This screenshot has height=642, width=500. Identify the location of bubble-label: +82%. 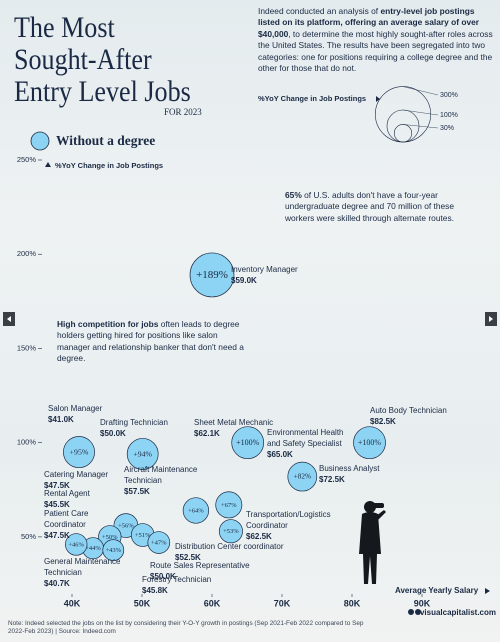
(302, 477).